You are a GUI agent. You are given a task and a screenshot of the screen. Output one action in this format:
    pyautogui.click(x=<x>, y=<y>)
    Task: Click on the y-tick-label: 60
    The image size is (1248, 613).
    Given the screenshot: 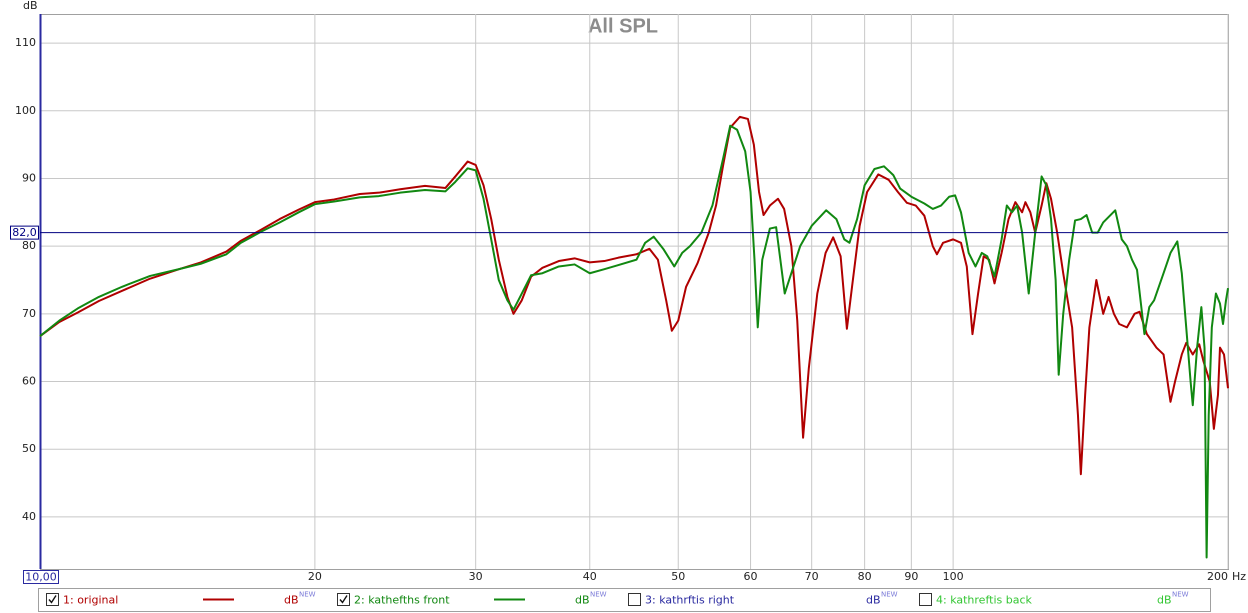 What is the action you would take?
    pyautogui.click(x=29, y=381)
    